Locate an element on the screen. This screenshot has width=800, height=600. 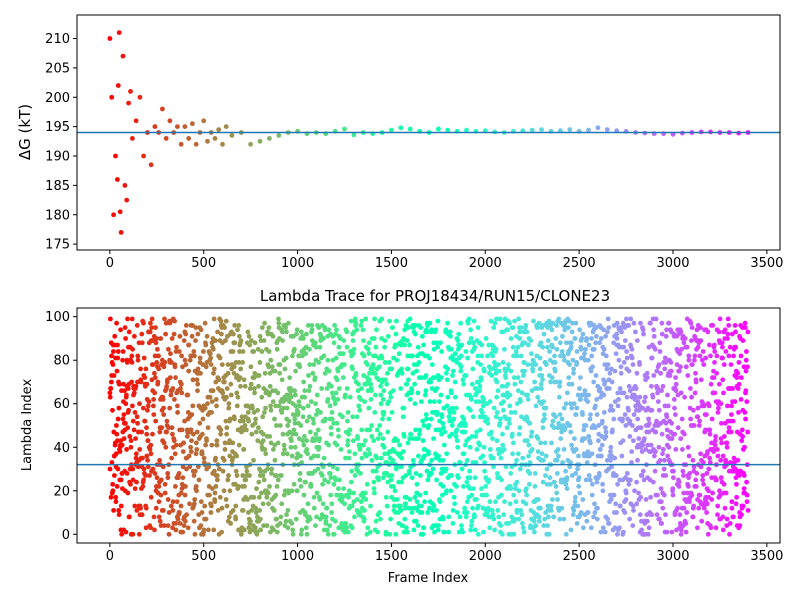
lambda-trace-x-tick-label: 3500 is located at coordinates (766, 556).